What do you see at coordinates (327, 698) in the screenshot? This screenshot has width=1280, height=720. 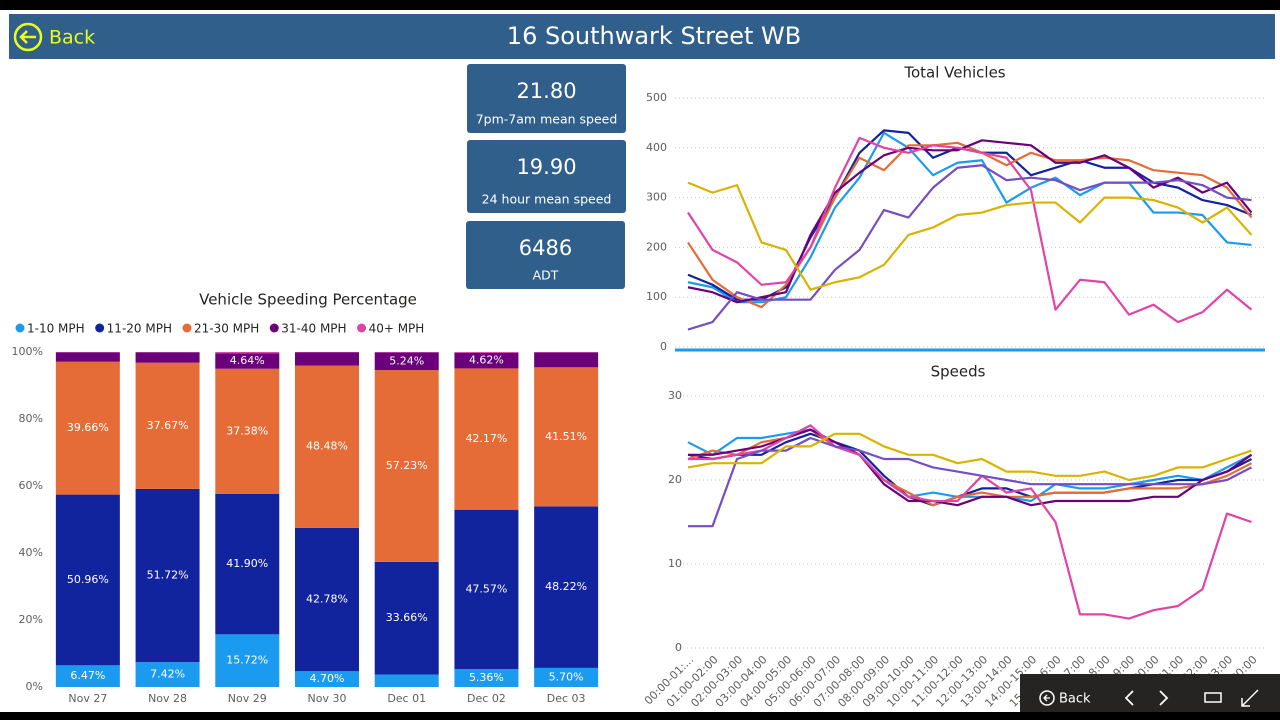 I see `x-tick-label: Nov 30` at bounding box center [327, 698].